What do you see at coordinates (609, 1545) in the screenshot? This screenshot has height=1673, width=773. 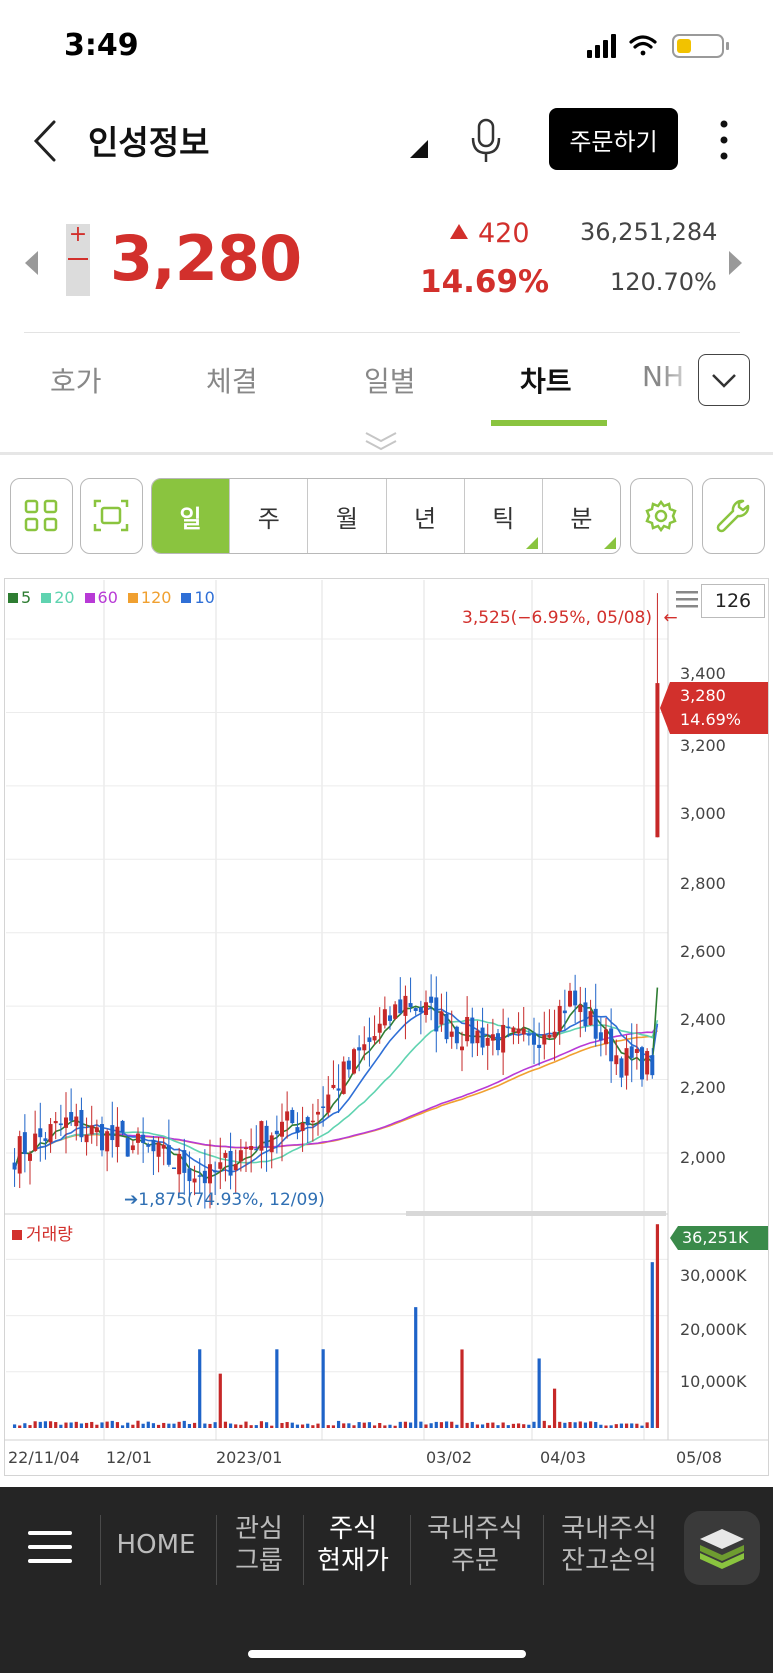 I see `nav-domestic-balance: 국내주식 잔고손익` at bounding box center [609, 1545].